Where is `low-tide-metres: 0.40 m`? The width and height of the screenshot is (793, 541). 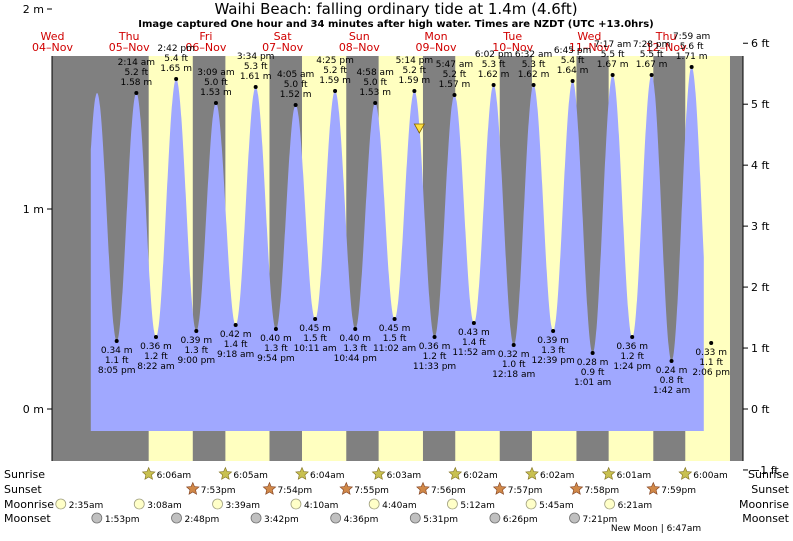 low-tide-metres: 0.40 m is located at coordinates (355, 339).